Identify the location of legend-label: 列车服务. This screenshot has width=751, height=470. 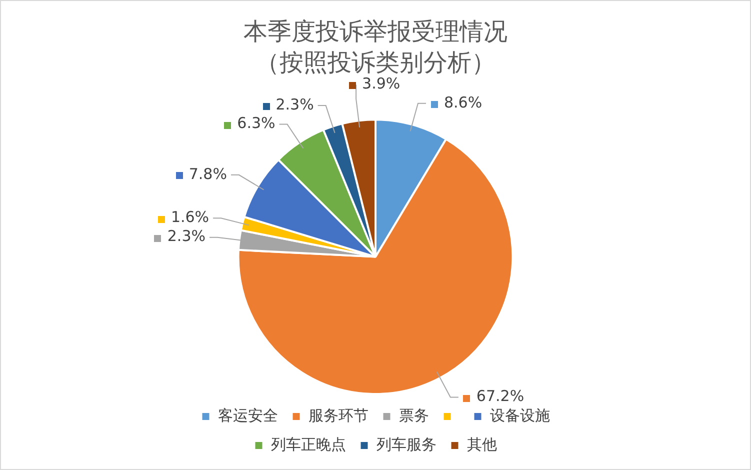
(406, 444).